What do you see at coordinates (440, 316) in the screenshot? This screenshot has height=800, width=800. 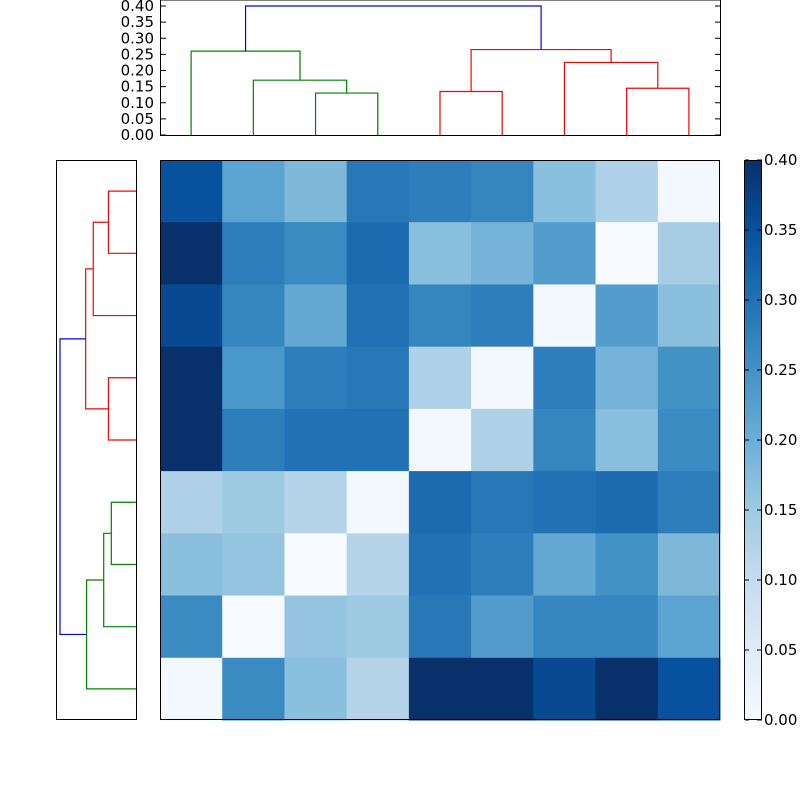 I see `heatmap-cell-r3-c5` at bounding box center [440, 316].